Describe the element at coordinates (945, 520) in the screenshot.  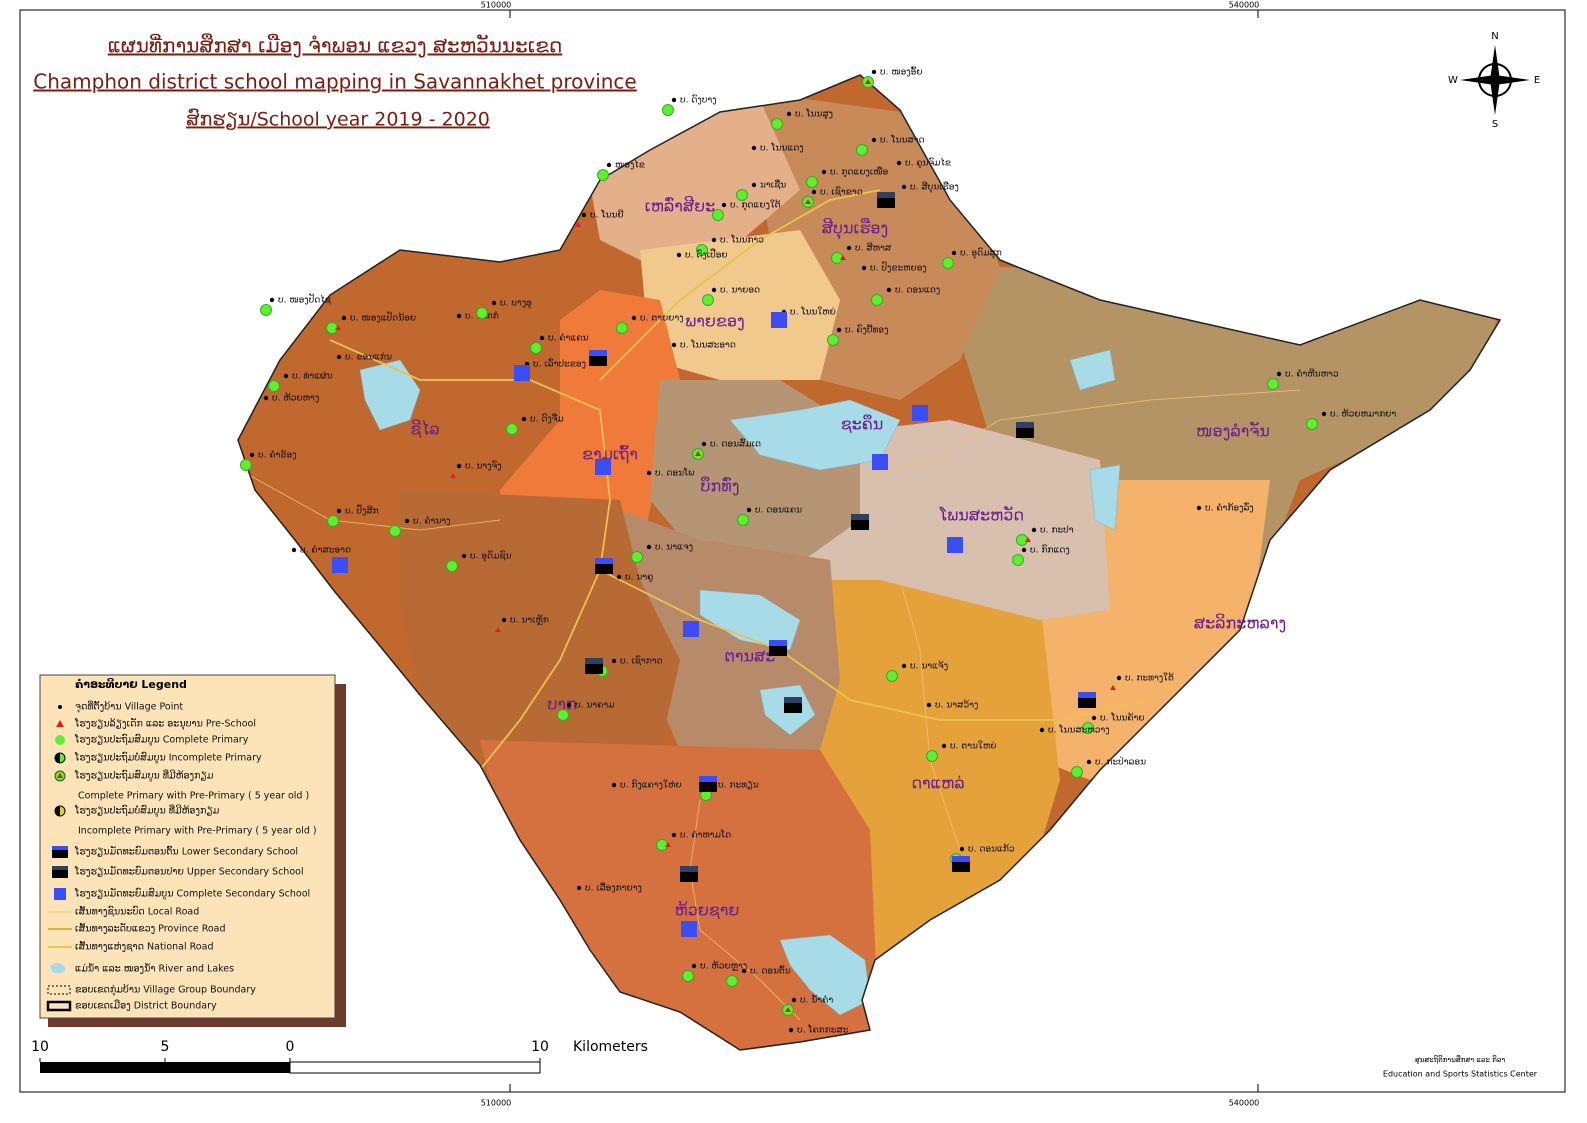
I see `zone-fill` at that location.